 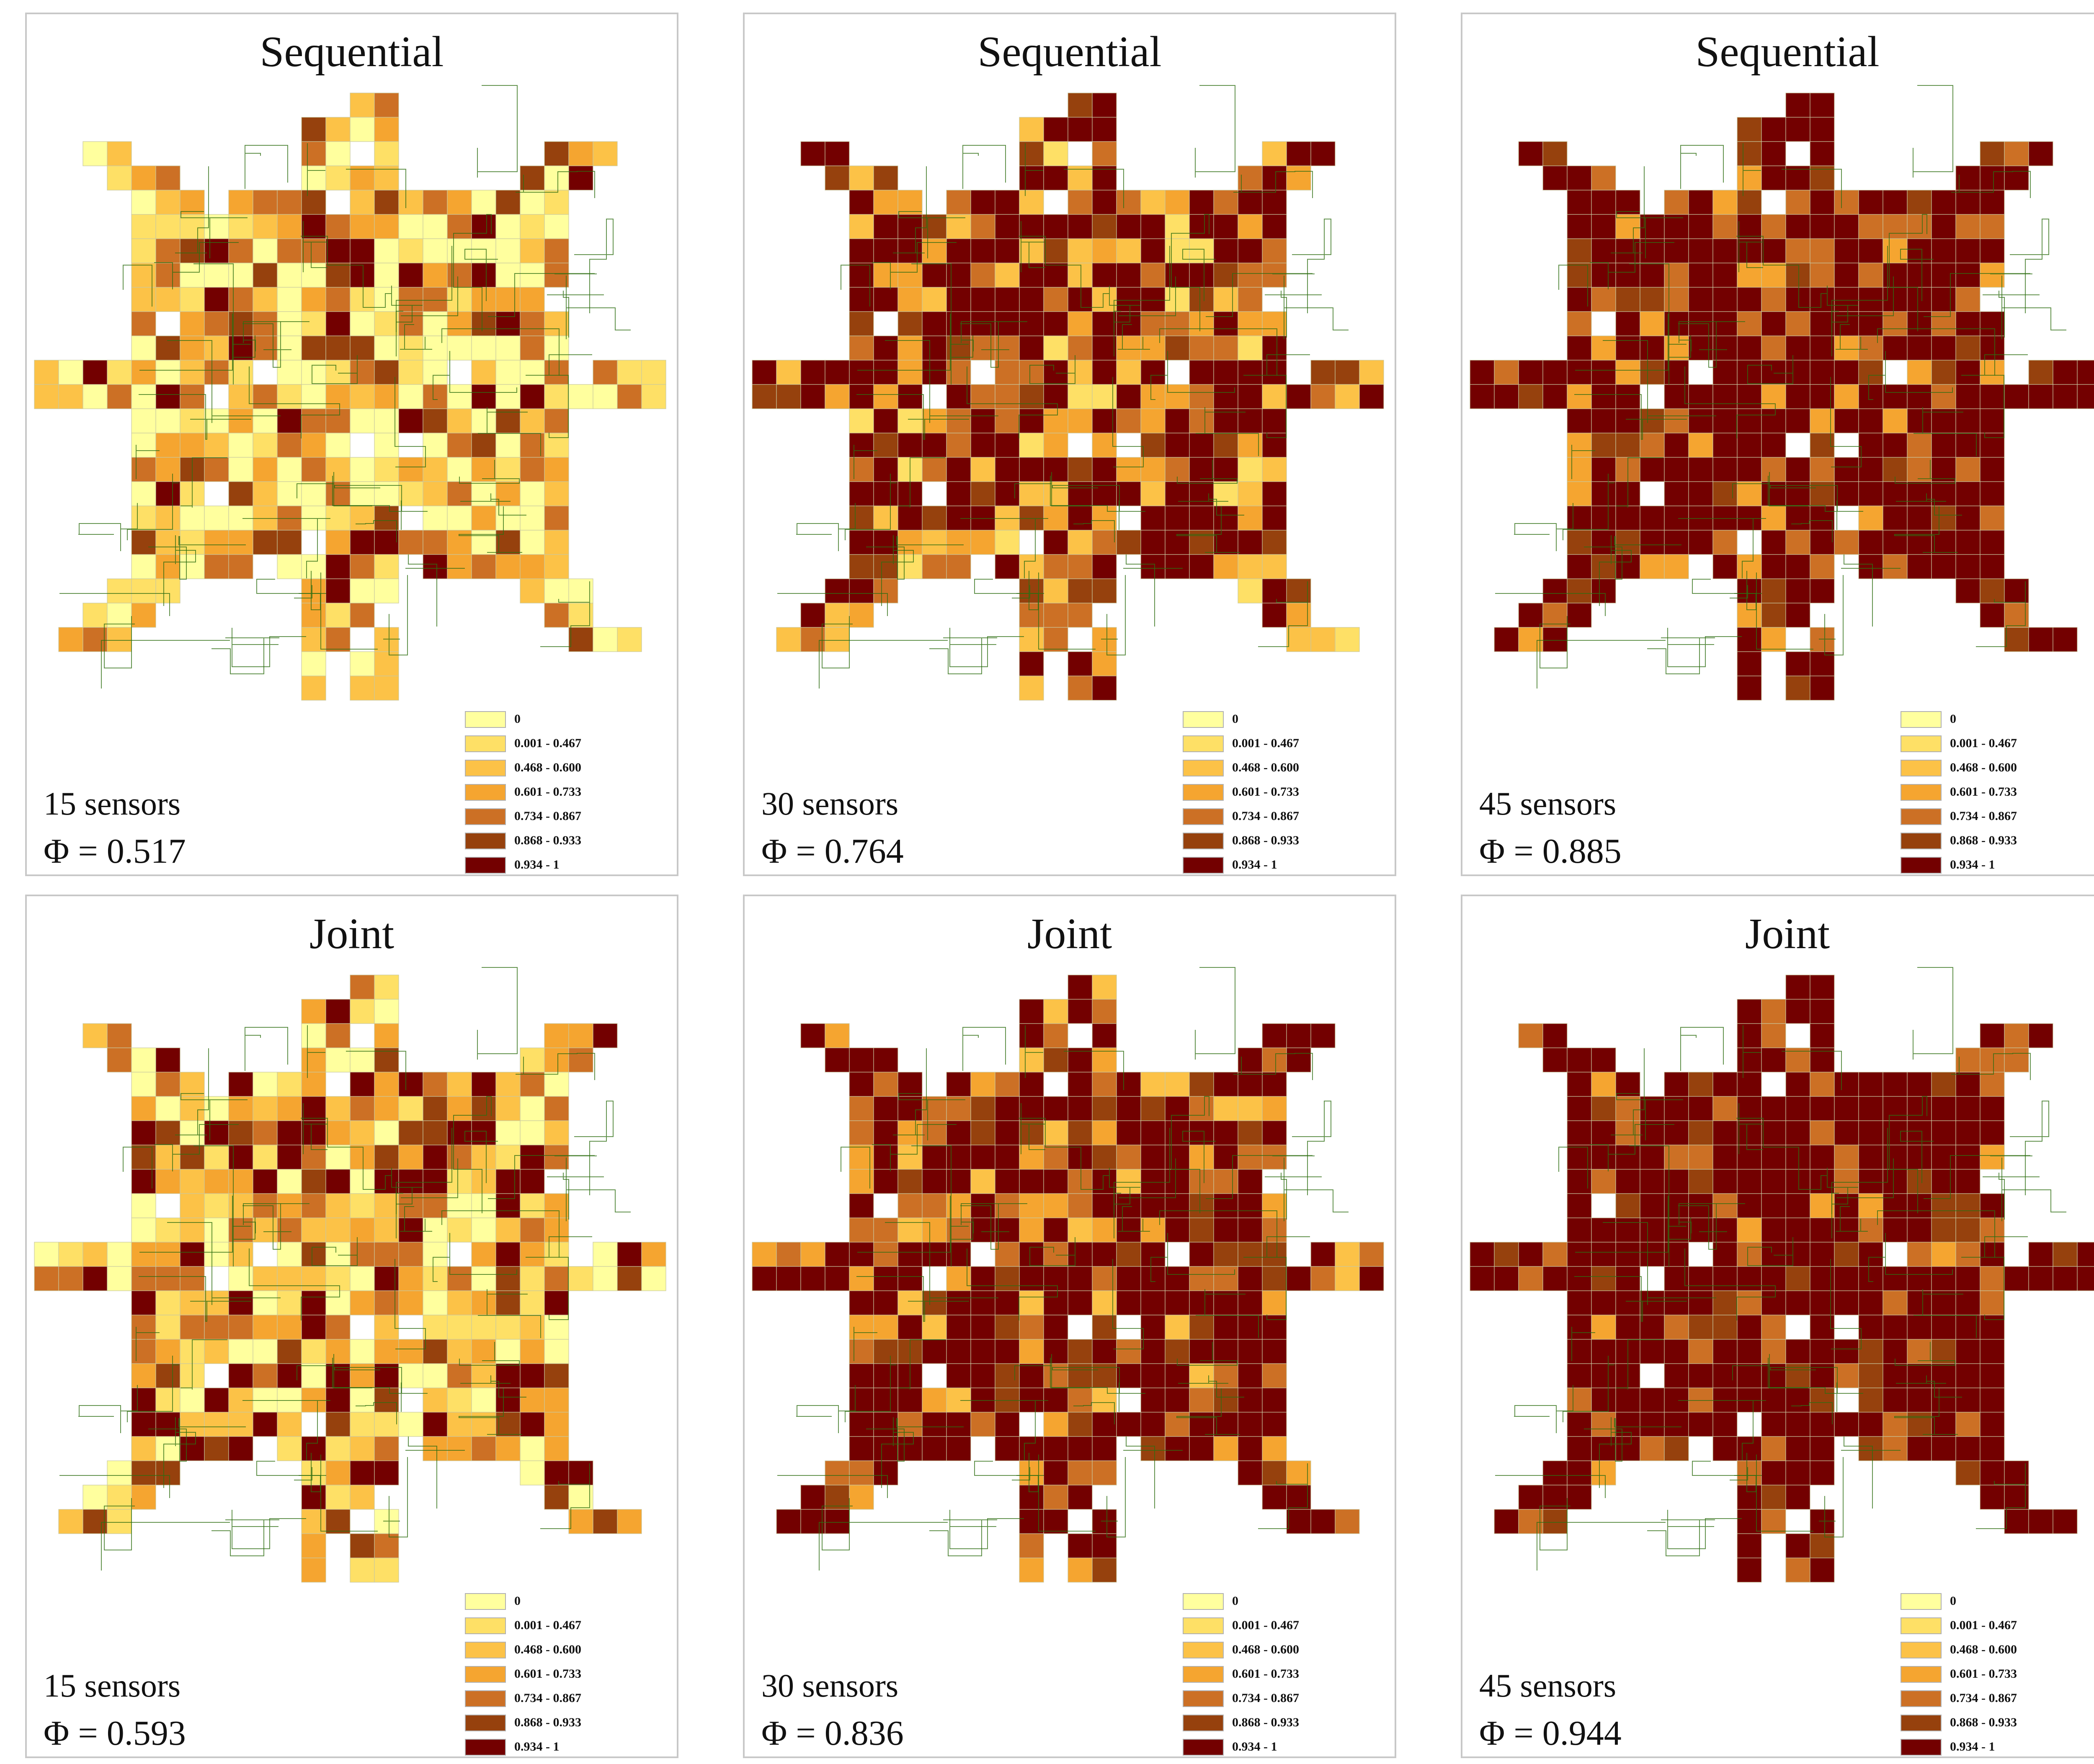 What do you see at coordinates (548, 818) in the screenshot?
I see `legend-item: 0.734 - 0.867` at bounding box center [548, 818].